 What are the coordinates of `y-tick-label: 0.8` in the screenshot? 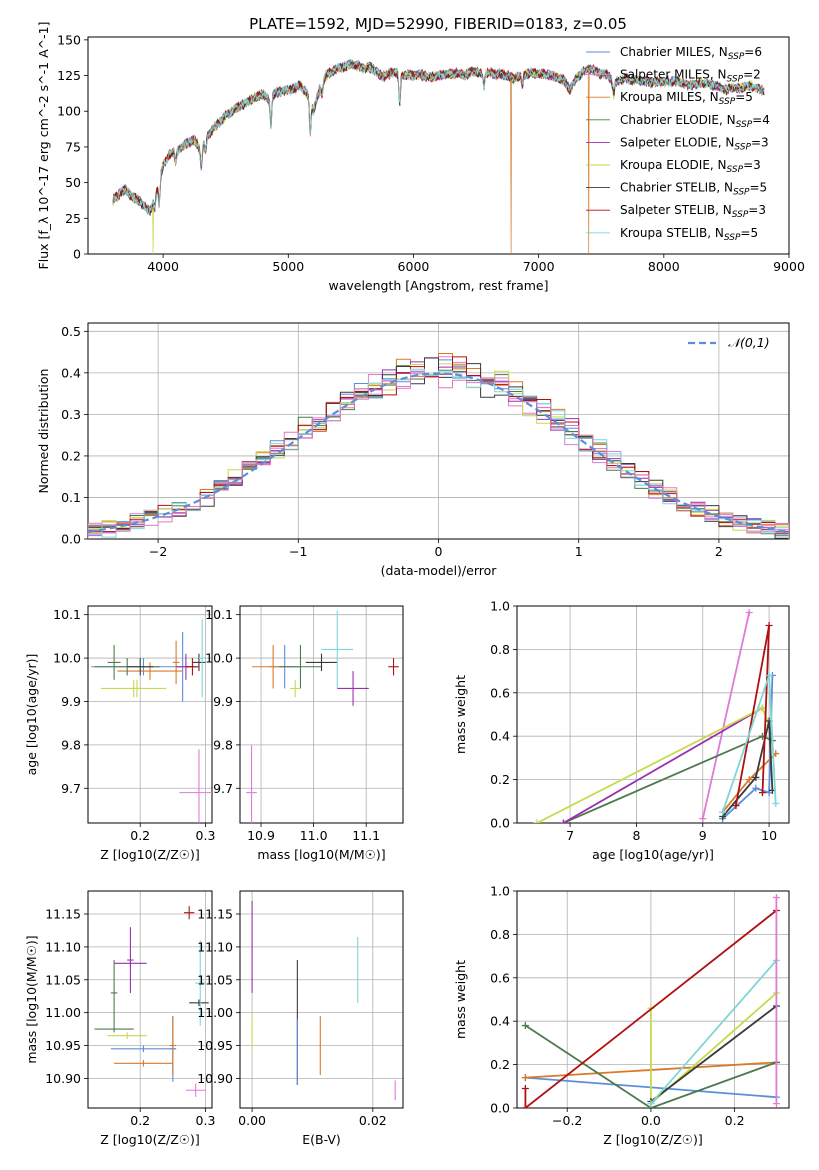 It's located at (500, 649).